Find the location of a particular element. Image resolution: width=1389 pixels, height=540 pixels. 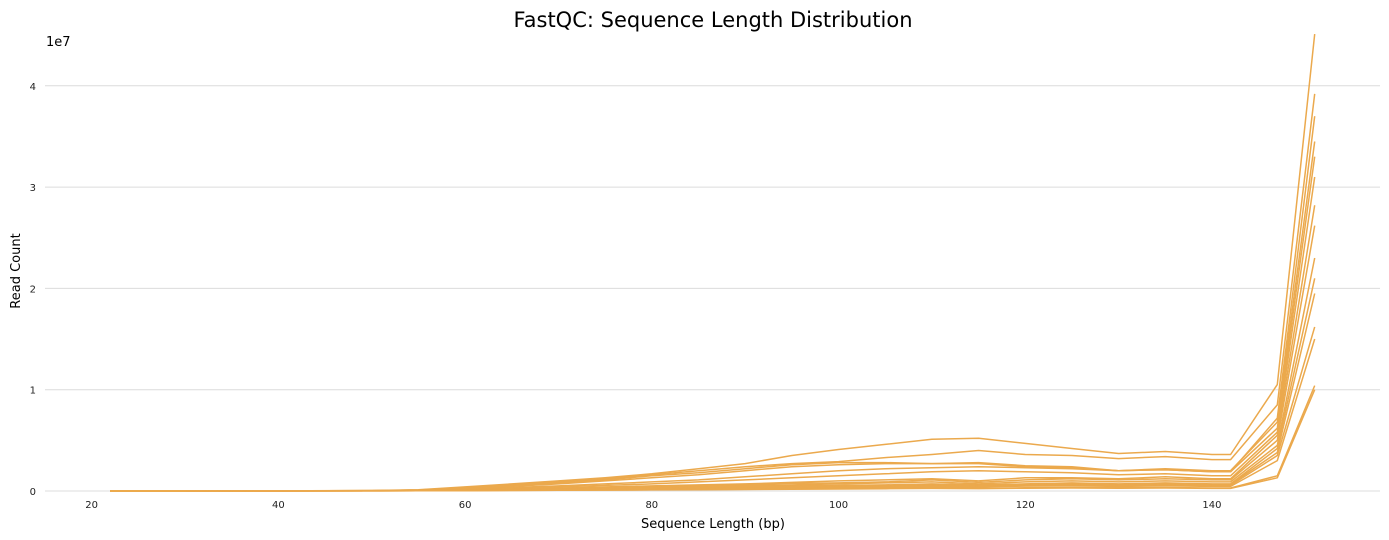

x-tick-labels: 20 40 60 80 100 120 140 is located at coordinates (653, 505).